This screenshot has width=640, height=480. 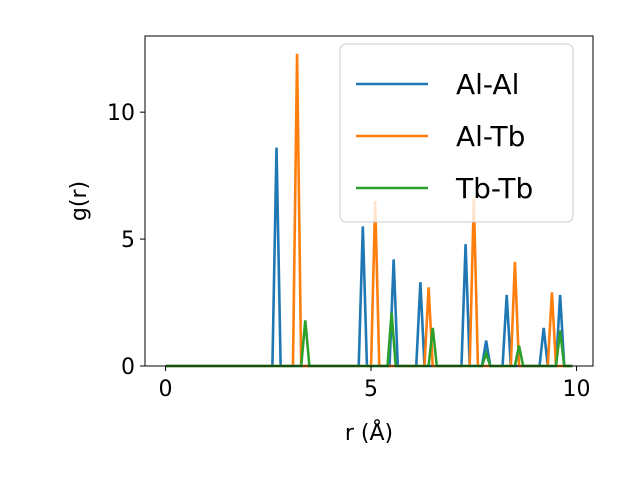 I want to click on x-tick-label: 10, so click(x=577, y=389).